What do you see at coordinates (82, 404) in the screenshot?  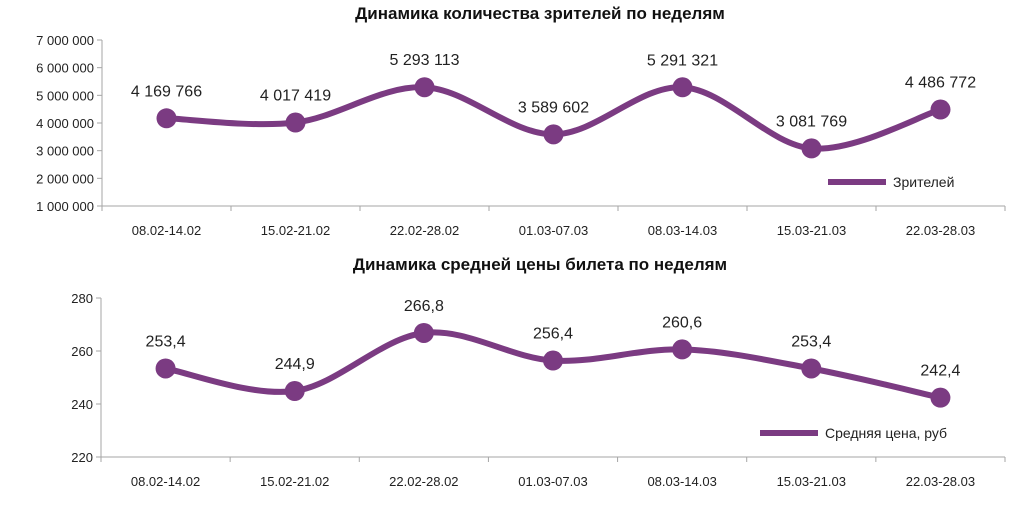 I see `y-tick-label: 240` at bounding box center [82, 404].